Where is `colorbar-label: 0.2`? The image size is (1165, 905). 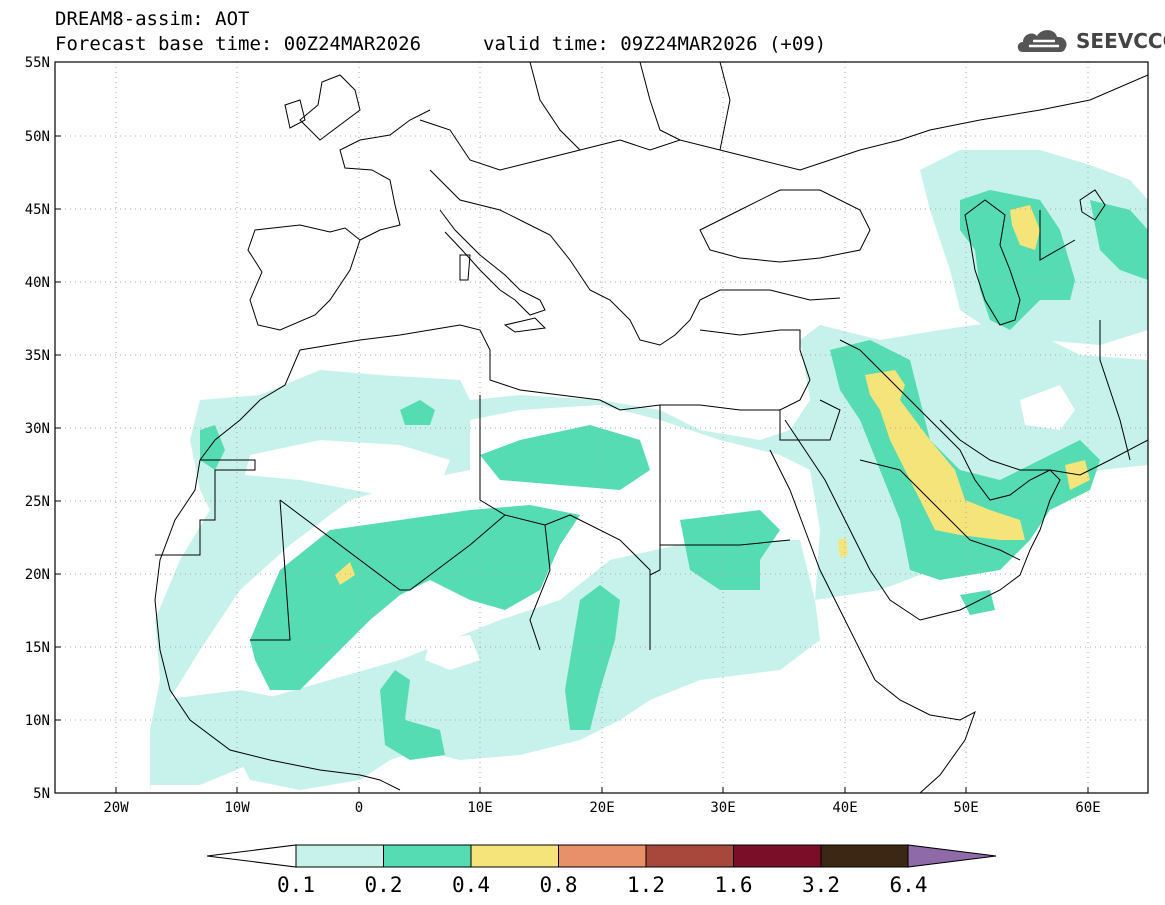
colorbar-label: 0.2 is located at coordinates (384, 885).